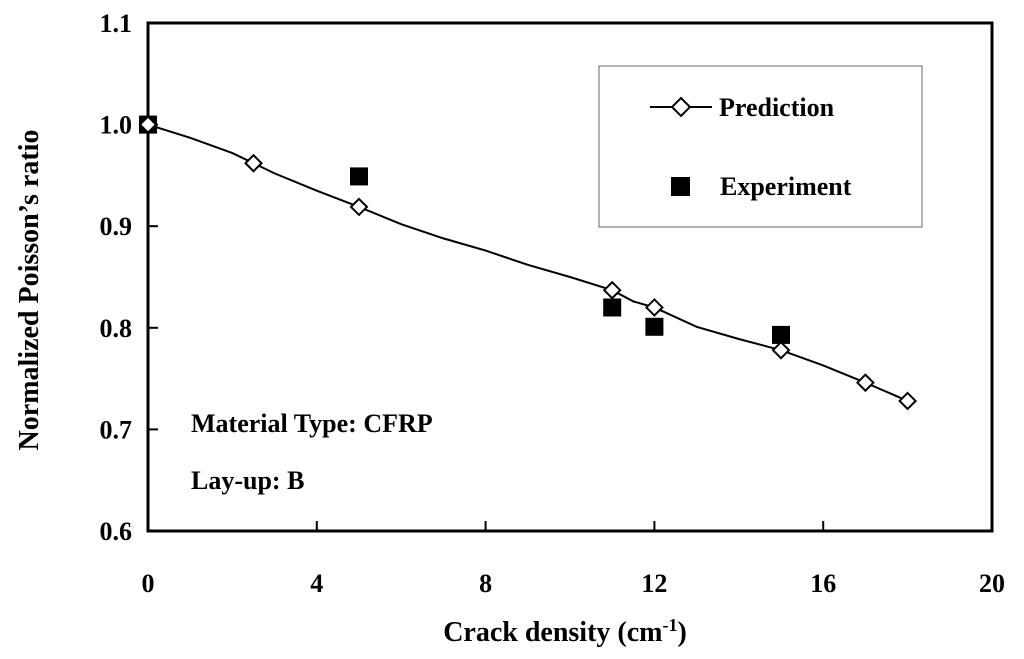 The image size is (1024, 659). Describe the element at coordinates (777, 107) in the screenshot. I see `legend-prediction-label: Prediction` at that location.